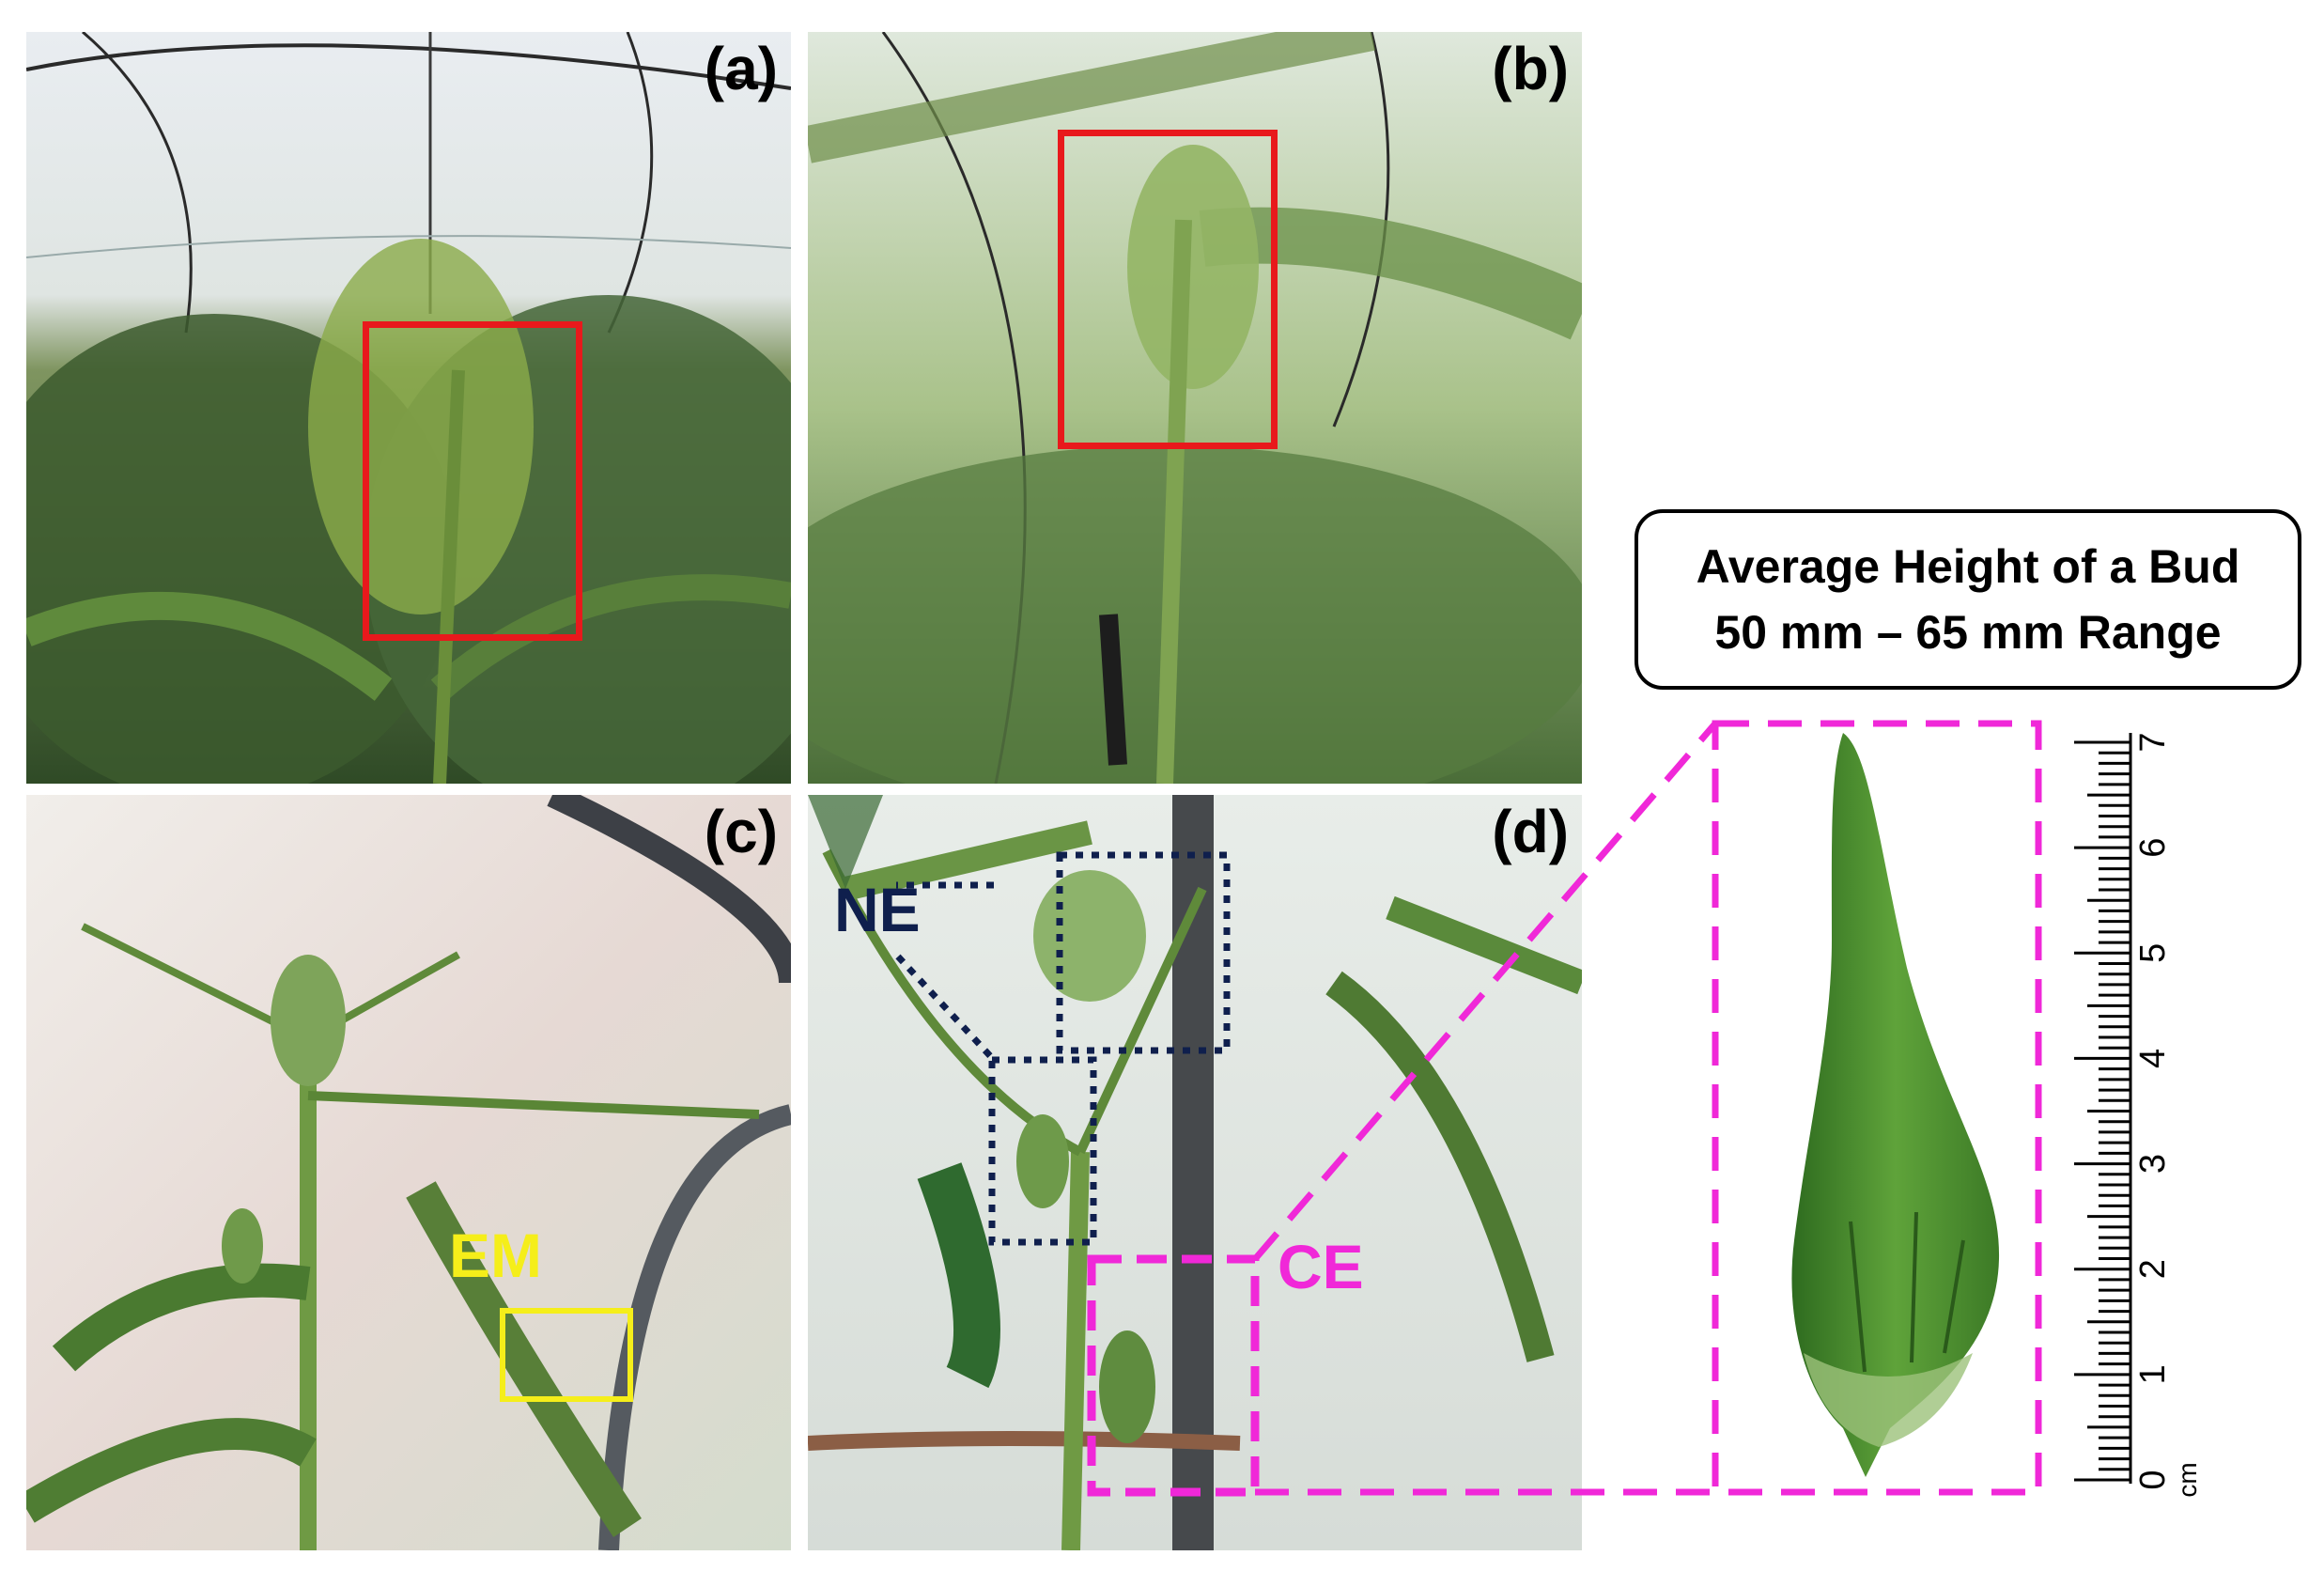  I want to click on ruler-tick-label: 1, so click(2153, 1374).